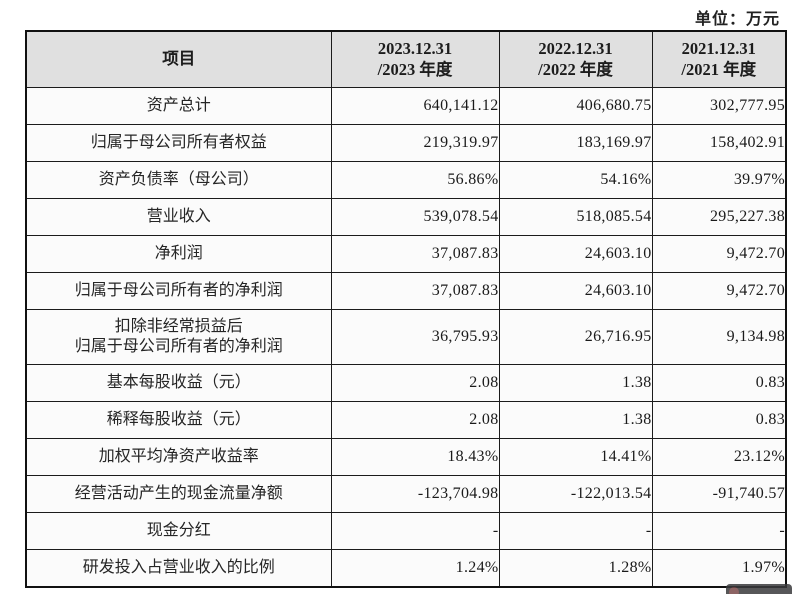 This screenshot has width=800, height=594. What do you see at coordinates (759, 589) in the screenshot?
I see `watermark-logo` at bounding box center [759, 589].